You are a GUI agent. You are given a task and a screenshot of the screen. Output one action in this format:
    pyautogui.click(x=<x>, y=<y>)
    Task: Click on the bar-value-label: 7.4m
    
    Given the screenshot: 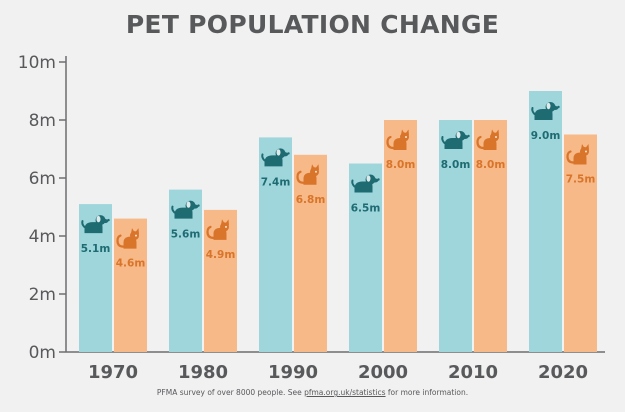 What is the action you would take?
    pyautogui.click(x=276, y=182)
    